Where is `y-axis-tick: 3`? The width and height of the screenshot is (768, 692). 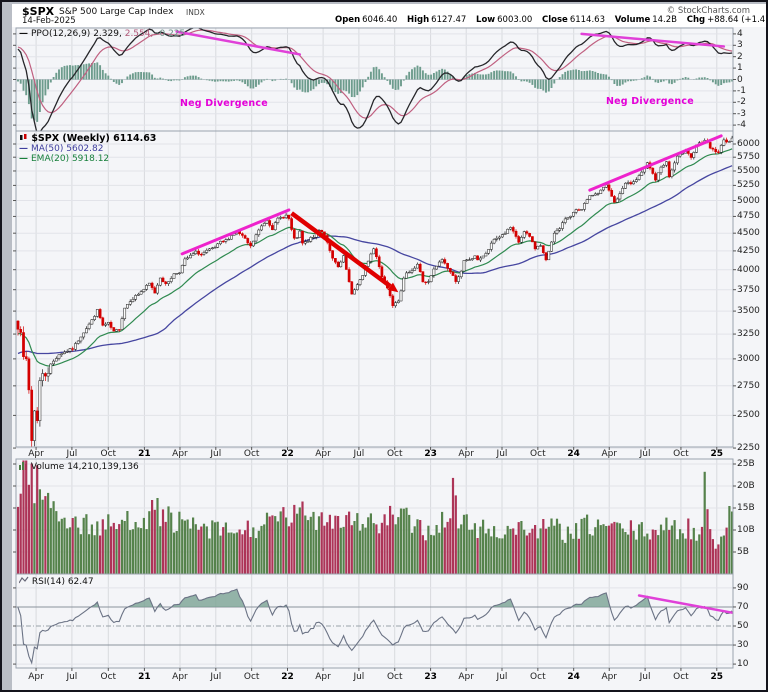
y-axis-tick: 3 is located at coordinates (740, 45).